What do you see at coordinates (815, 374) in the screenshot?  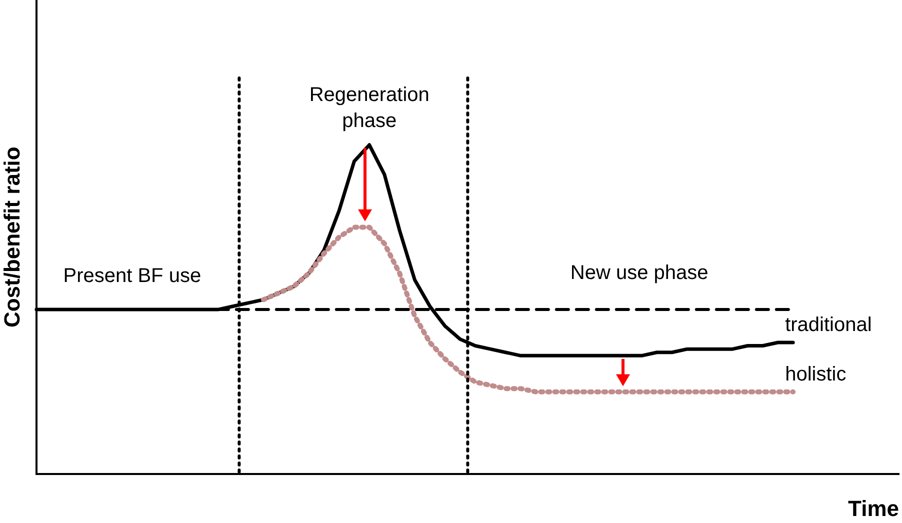 I see `series-label: holistic` at bounding box center [815, 374].